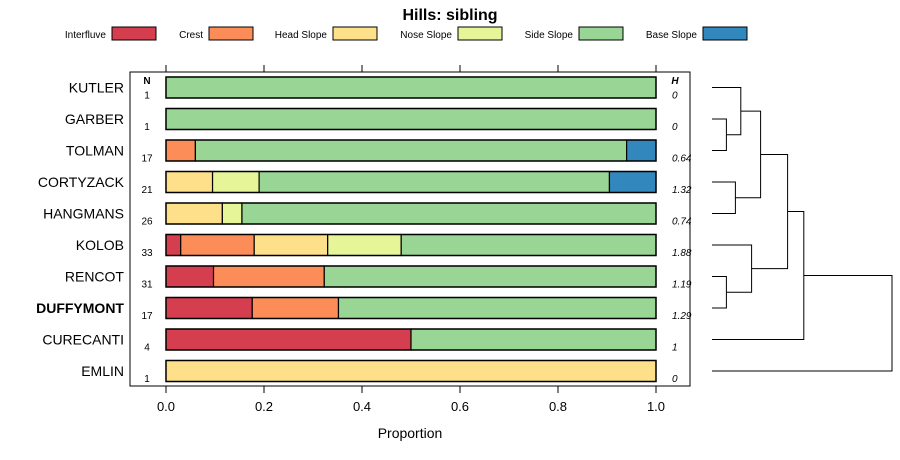 The image size is (900, 460). What do you see at coordinates (675, 379) in the screenshot?
I see `h-value-emlin: 0` at bounding box center [675, 379].